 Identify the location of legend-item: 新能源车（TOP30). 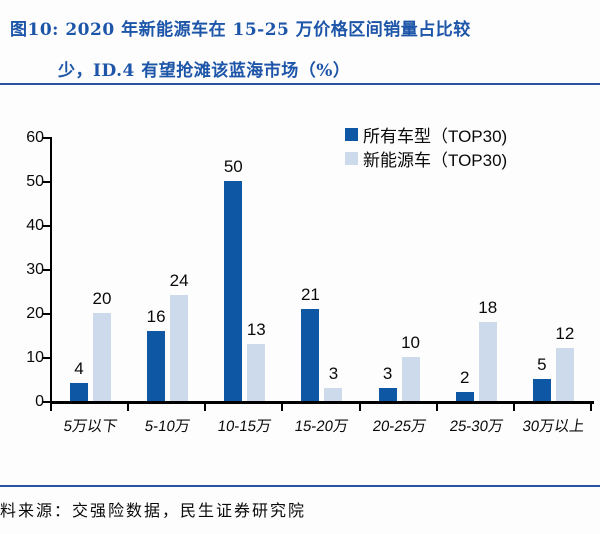
(426, 158).